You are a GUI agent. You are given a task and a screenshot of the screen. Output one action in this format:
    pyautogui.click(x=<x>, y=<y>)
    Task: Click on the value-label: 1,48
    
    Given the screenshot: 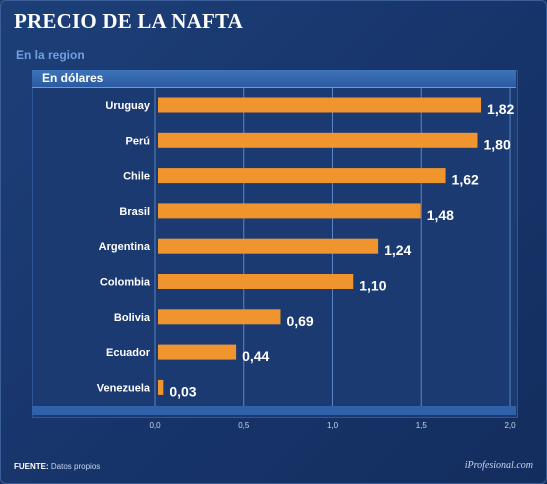 What is the action you would take?
    pyautogui.click(x=440, y=215)
    